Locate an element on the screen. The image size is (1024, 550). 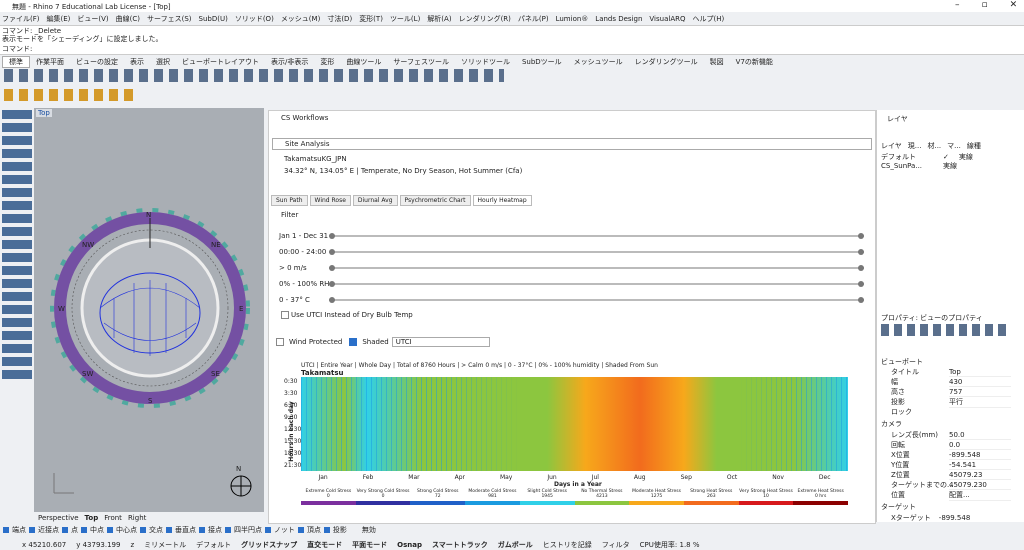
menu-item: 曲線(C) is located at coordinates (128, 19).